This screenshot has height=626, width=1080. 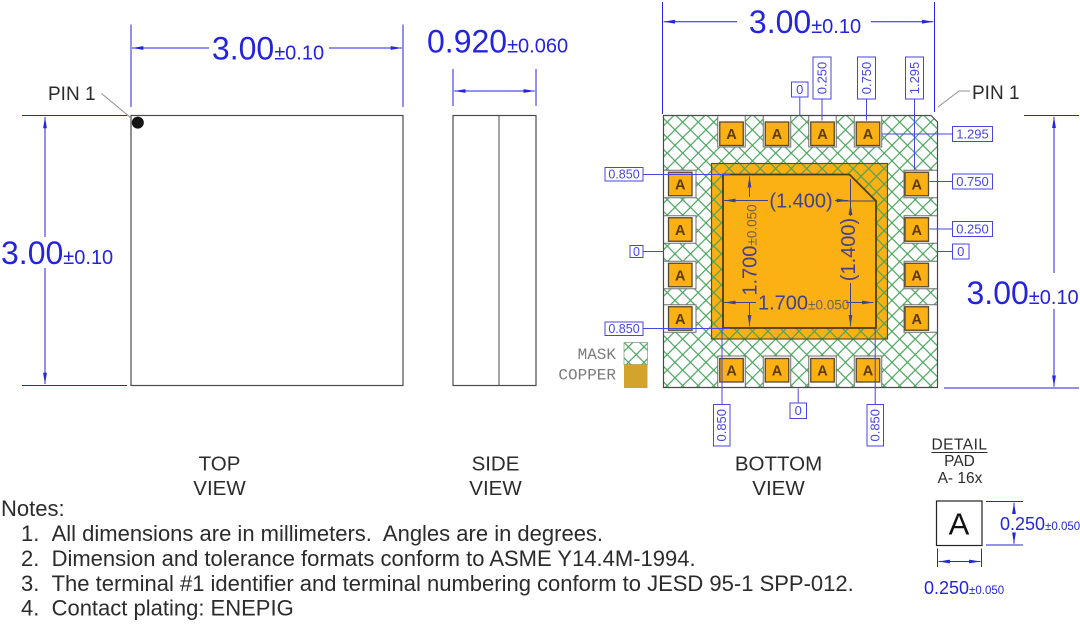 What do you see at coordinates (597, 355) in the screenshot?
I see `svg-text: MASK` at bounding box center [597, 355].